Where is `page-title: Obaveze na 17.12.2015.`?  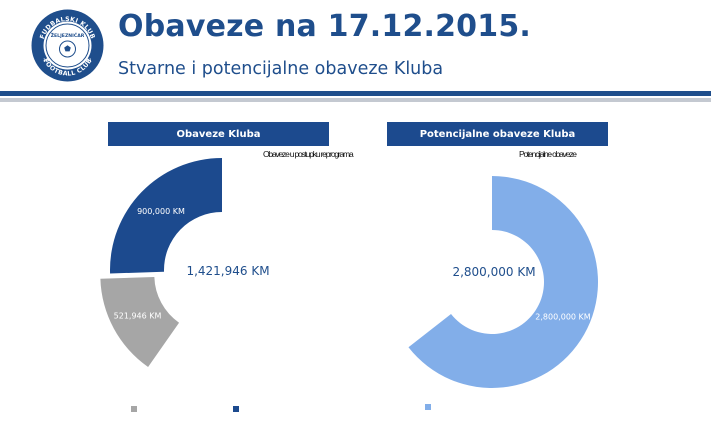
page-title: Obaveze na 17.12.2015. is located at coordinates (325, 26).